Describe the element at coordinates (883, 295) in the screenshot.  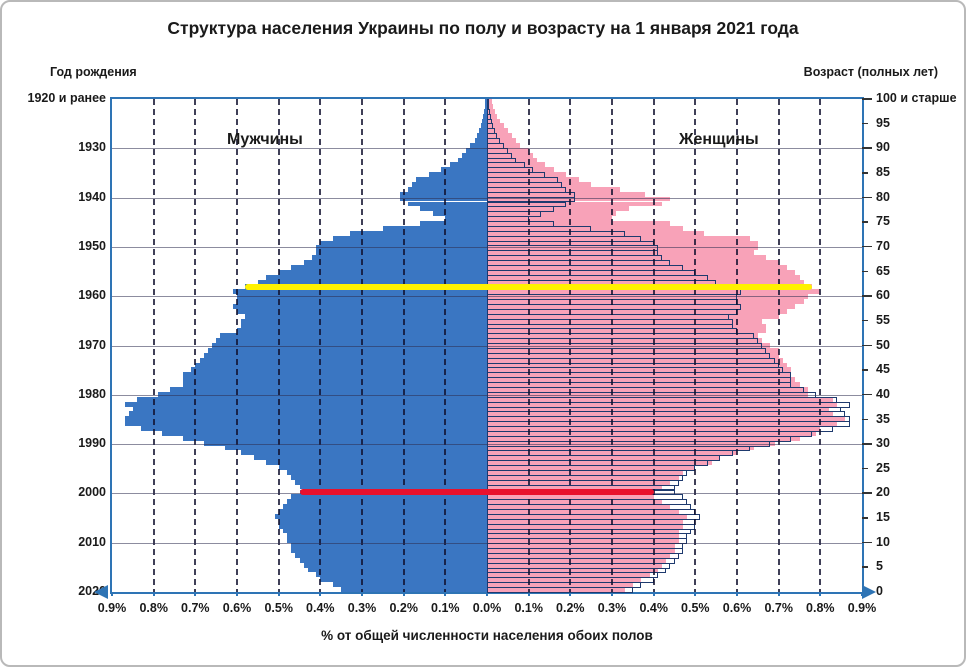
I see `age-label: 60` at that location.